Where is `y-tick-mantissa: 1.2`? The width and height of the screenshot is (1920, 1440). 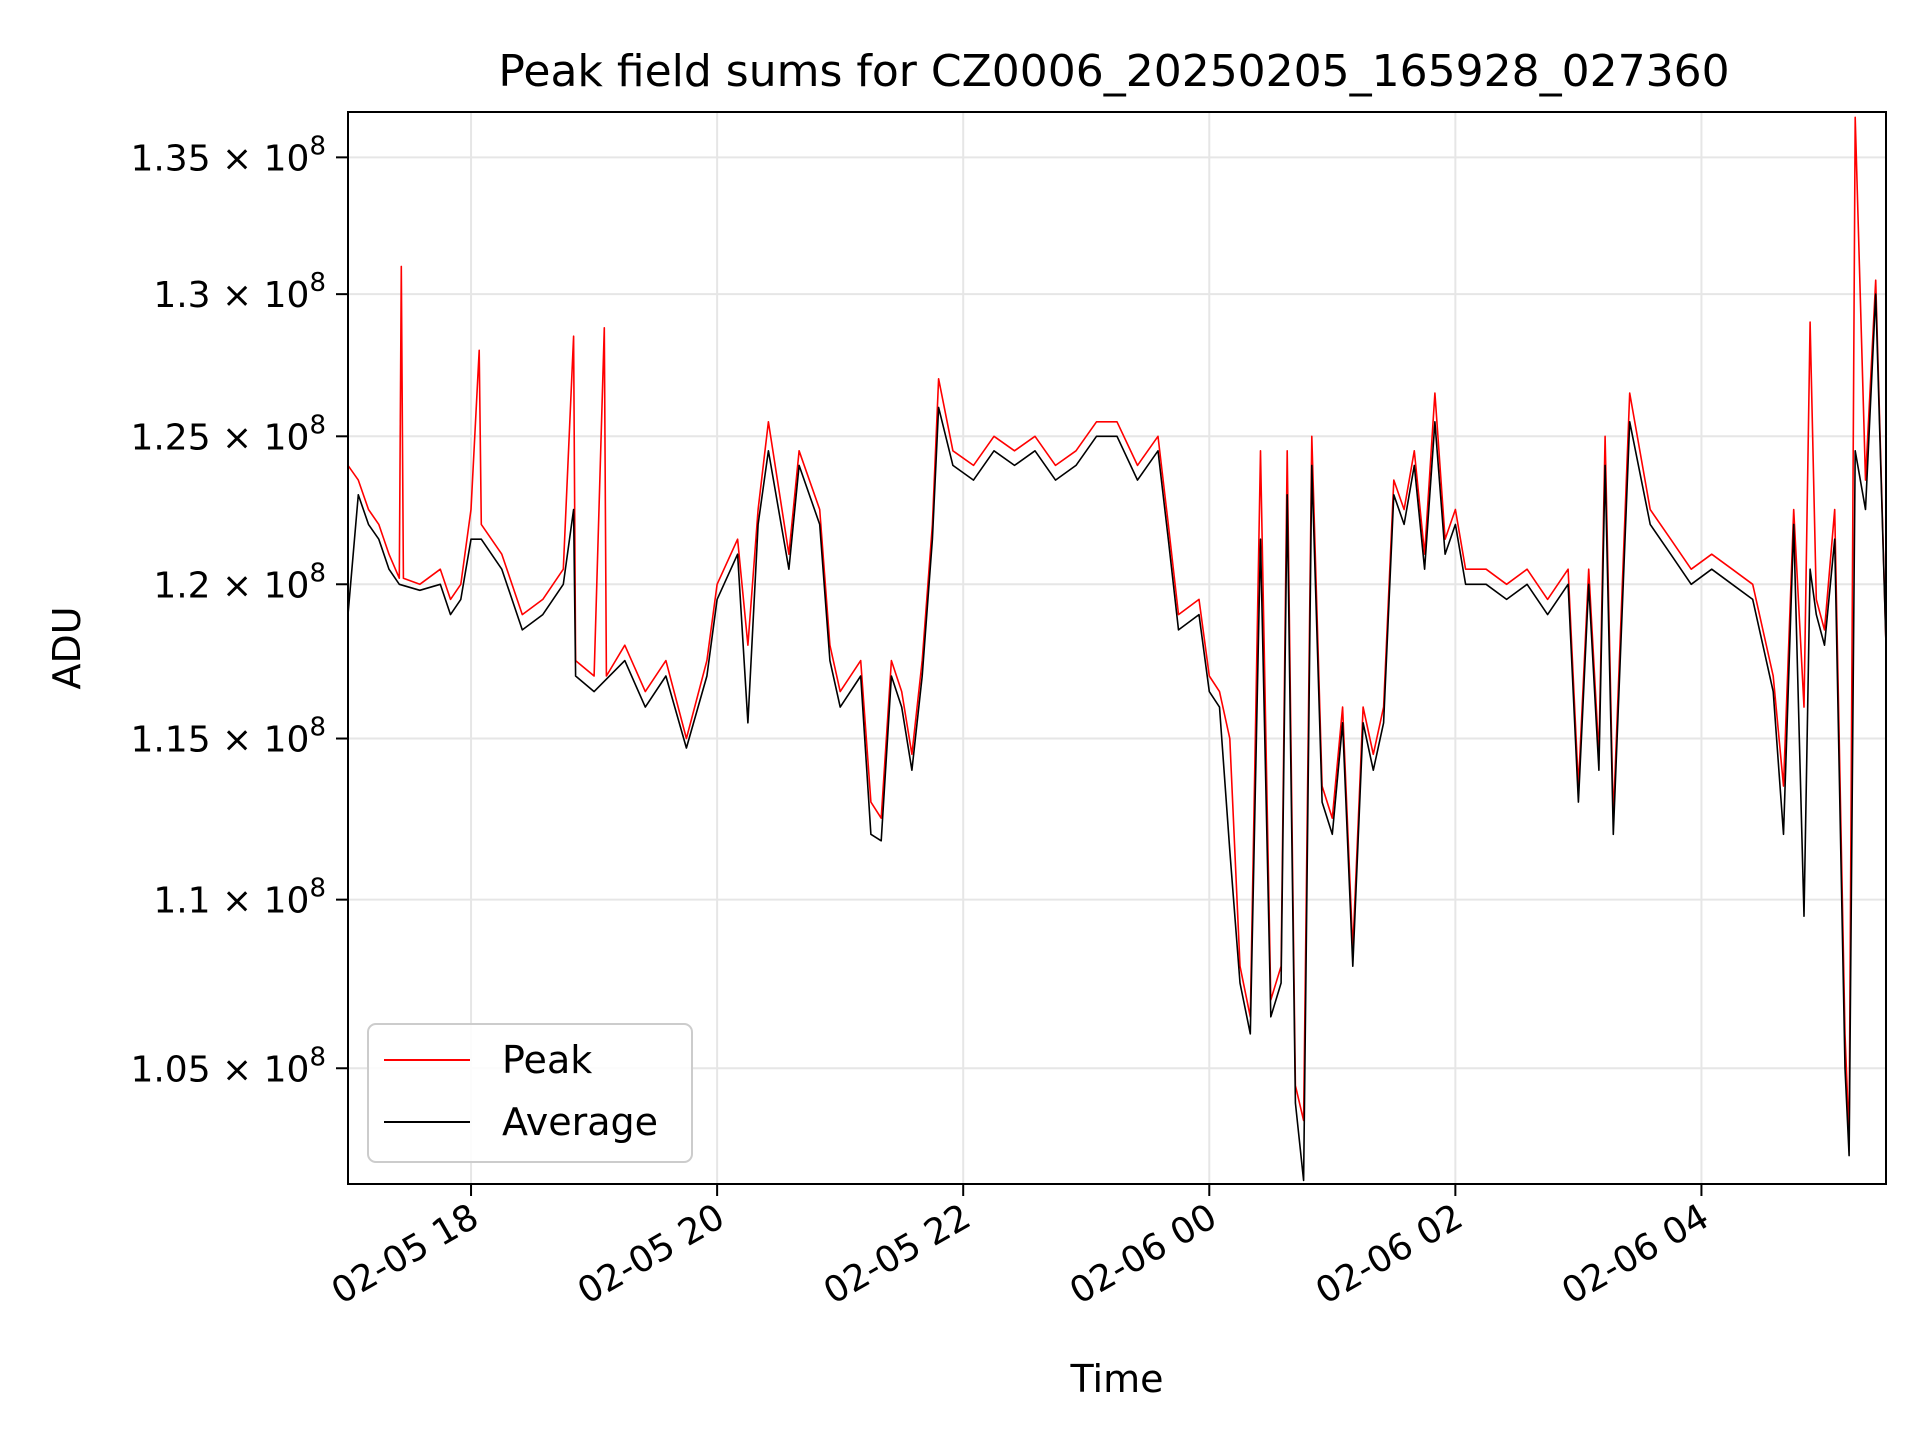
y-tick-mantissa: 1.2 is located at coordinates (181, 585).